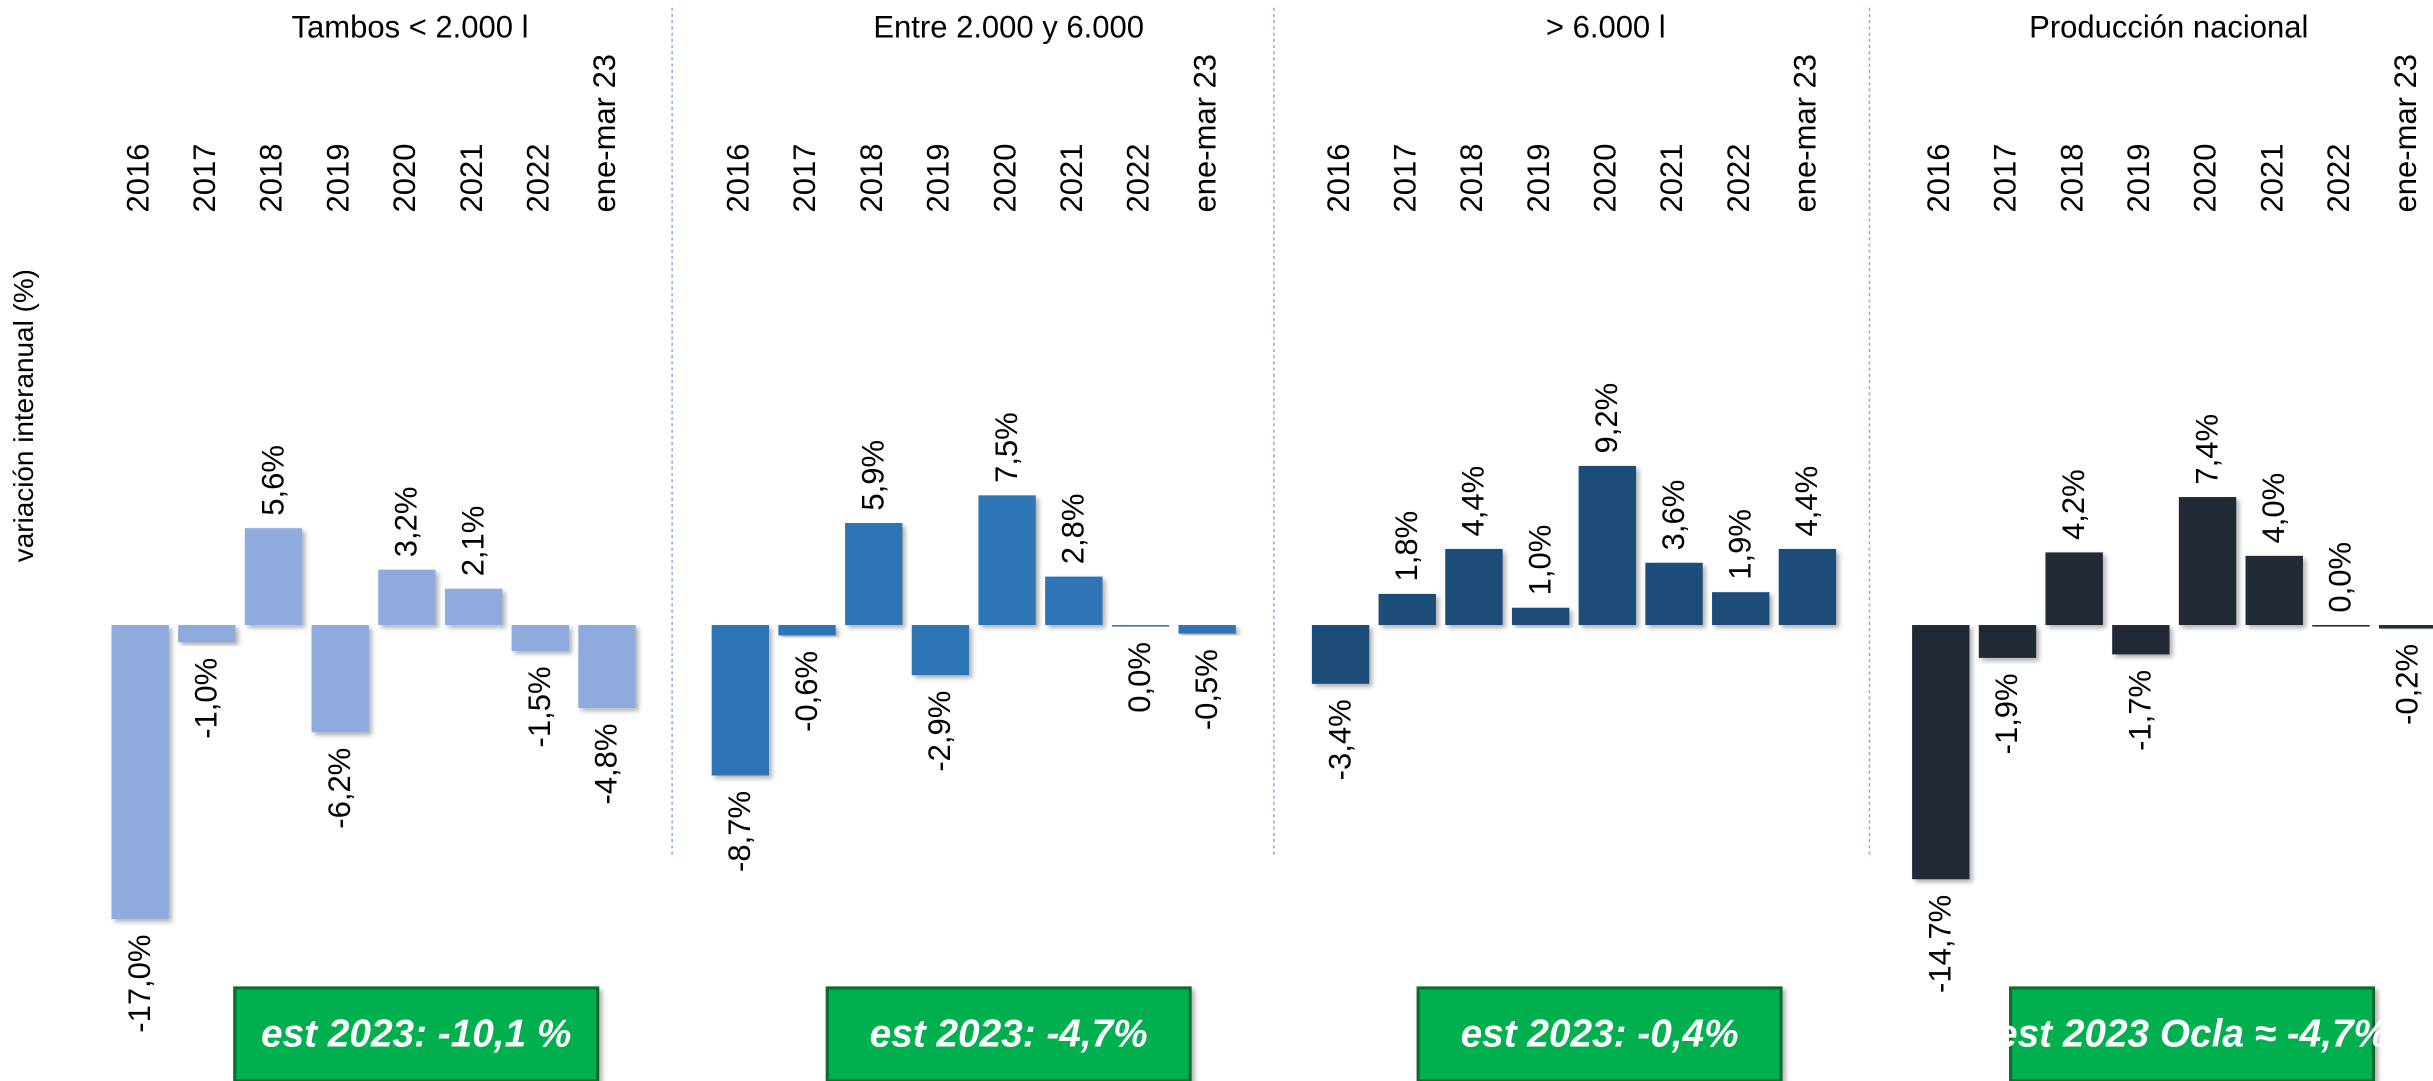  What do you see at coordinates (2273, 508) in the screenshot?
I see `data-label: 4,0%` at bounding box center [2273, 508].